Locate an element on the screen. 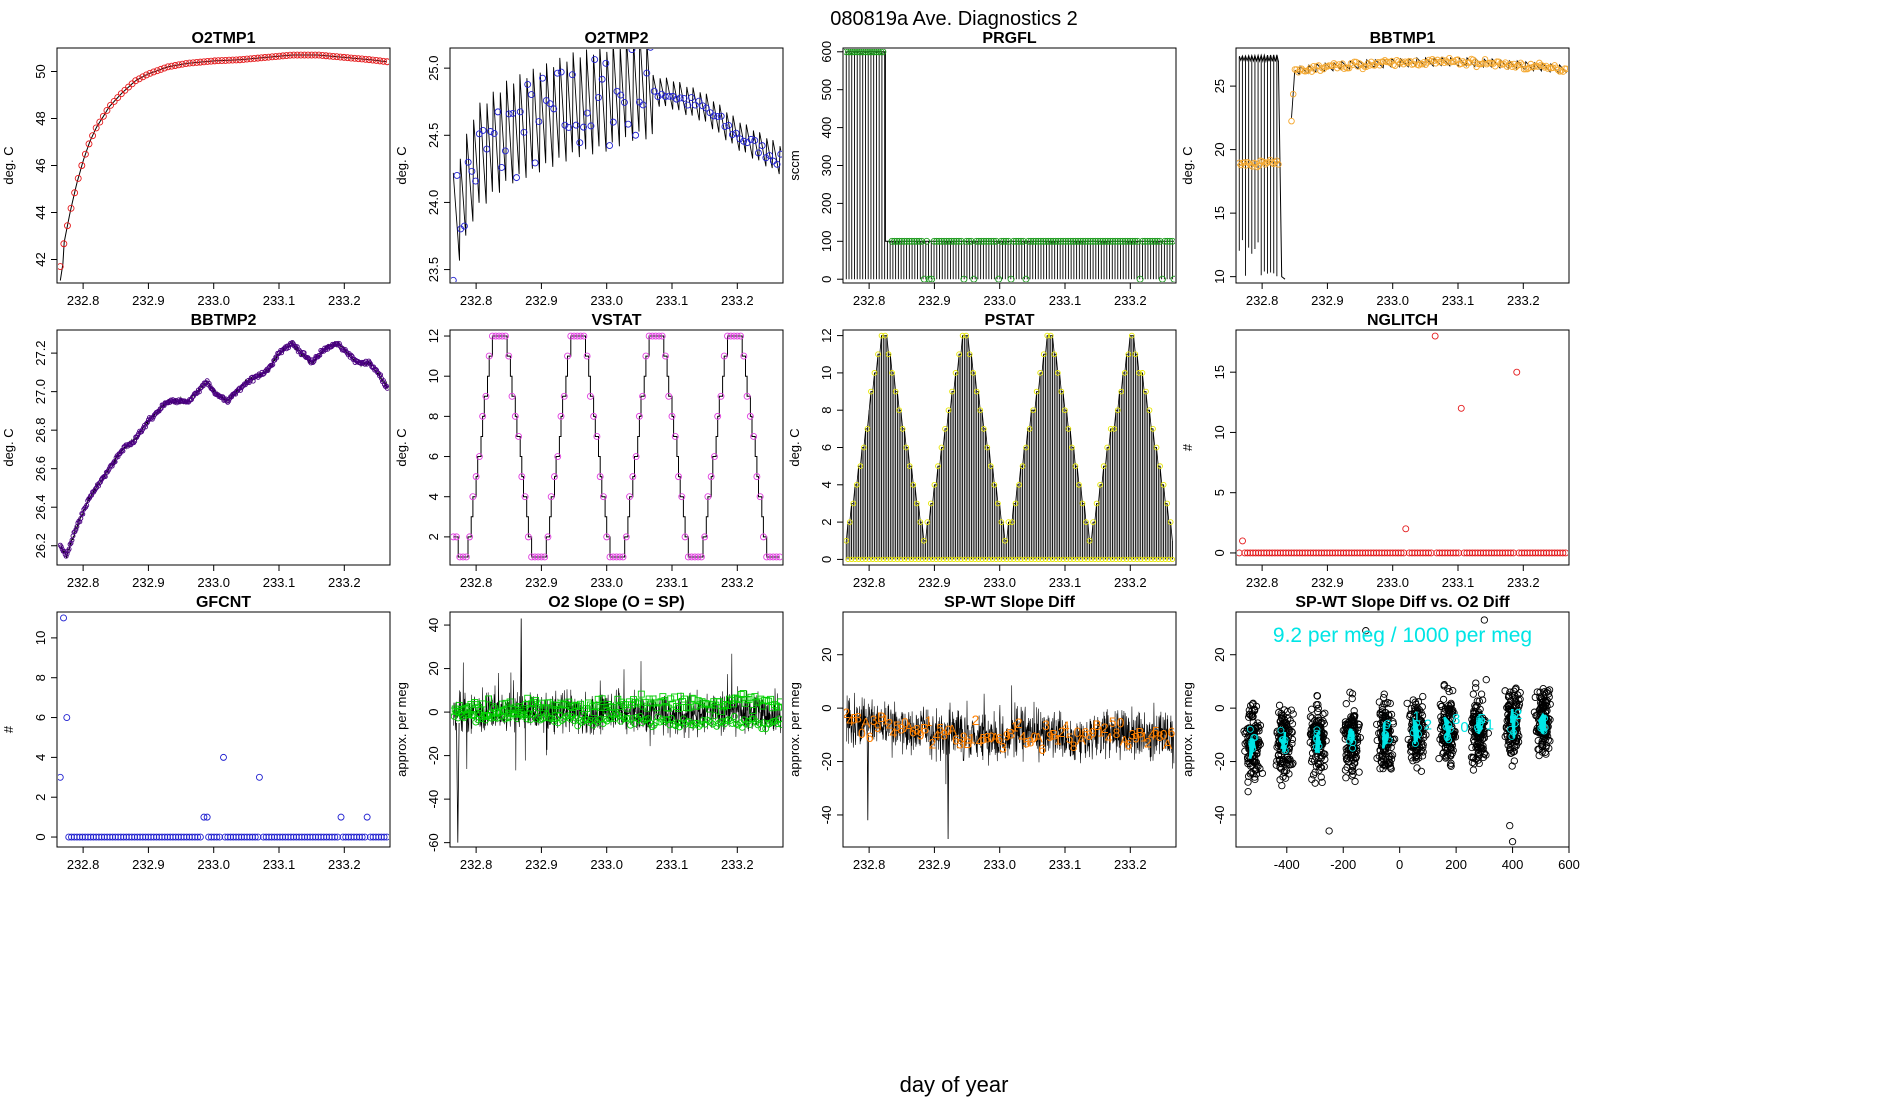 Image resolution: width=1900 pixels, height=1100 pixels. y-tick-label: 4 is located at coordinates (826, 484).